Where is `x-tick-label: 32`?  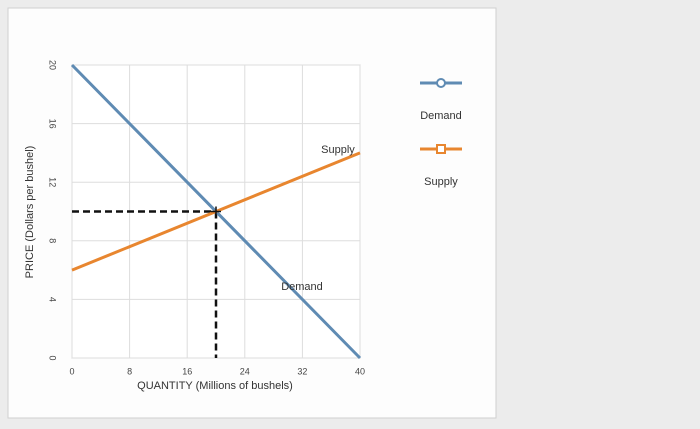
x-tick-label: 32 is located at coordinates (302, 371).